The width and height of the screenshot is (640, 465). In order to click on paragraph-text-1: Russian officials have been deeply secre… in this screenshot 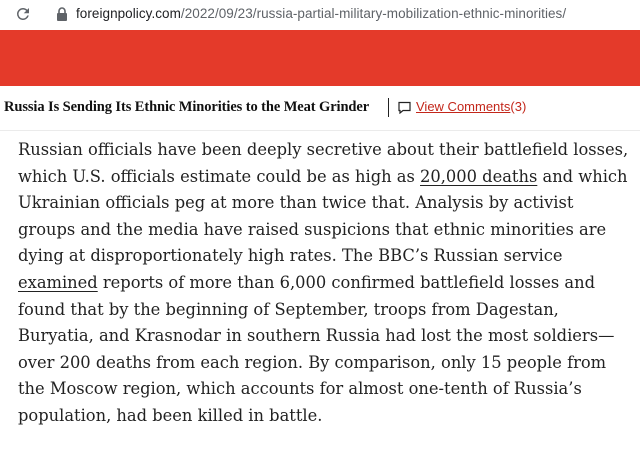, I will do `click(323, 163)`.